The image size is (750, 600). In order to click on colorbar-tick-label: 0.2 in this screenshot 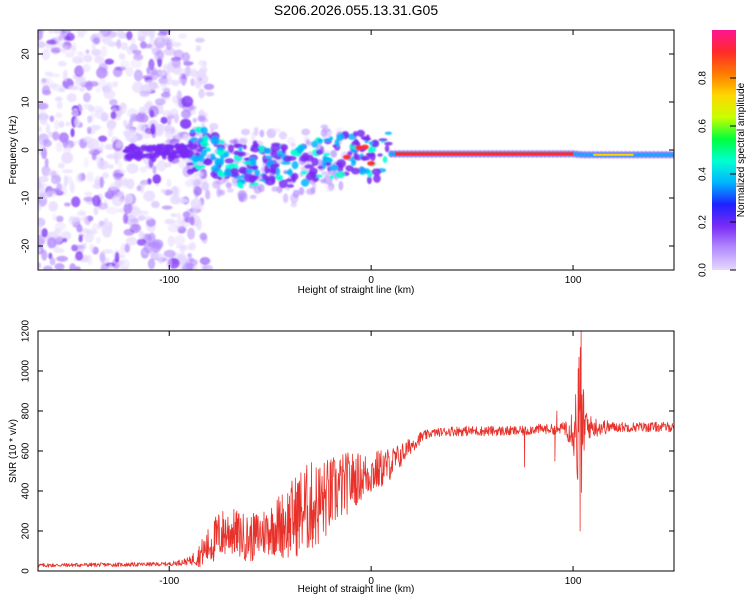, I will do `click(703, 222)`.